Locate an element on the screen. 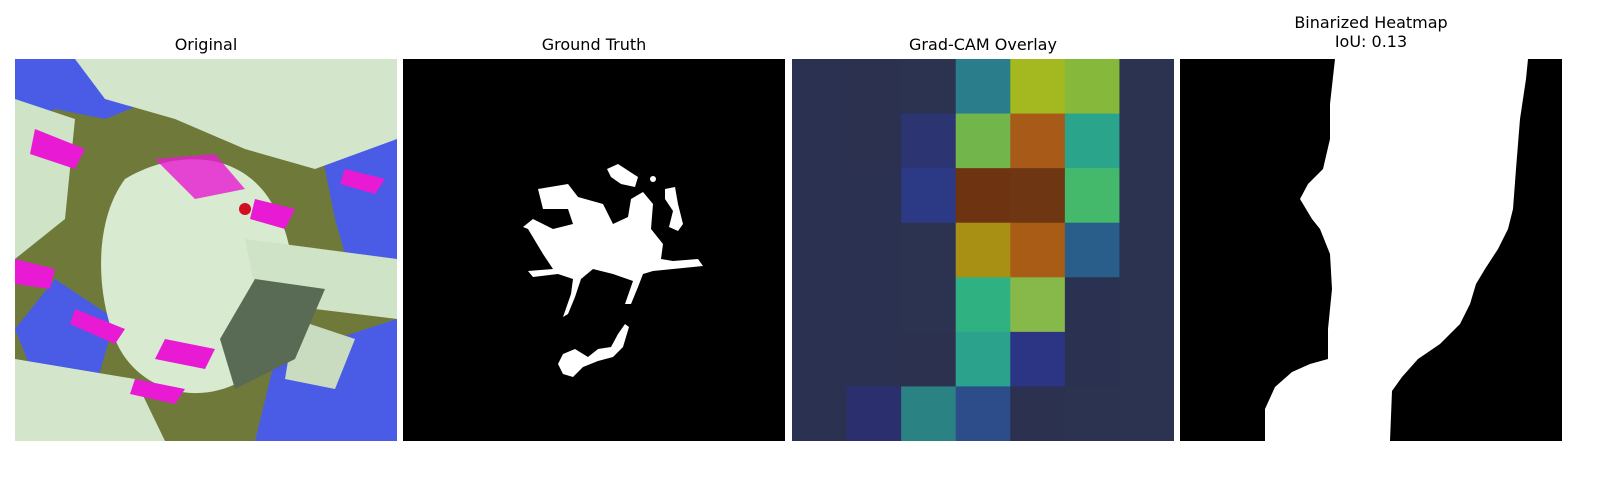 This screenshot has height=500, width=1600. panel-title-binarized-line1: Binarized Heatmap is located at coordinates (1371, 22).